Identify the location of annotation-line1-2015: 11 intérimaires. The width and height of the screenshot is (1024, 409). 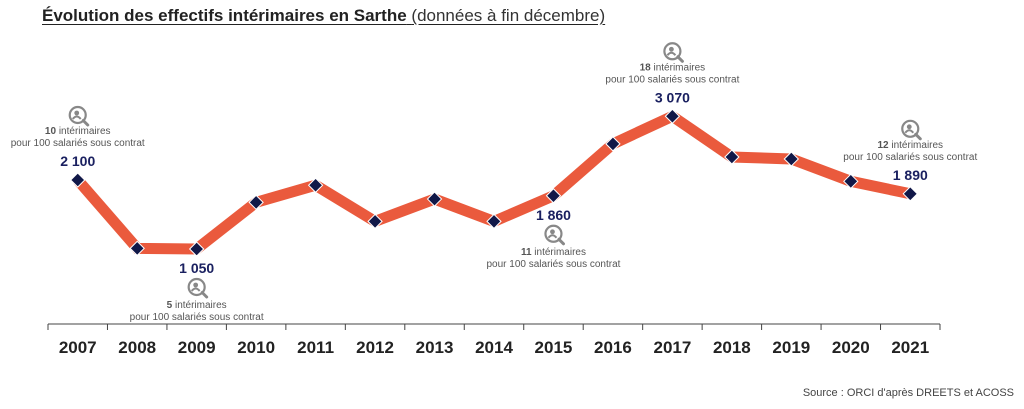
(553, 252).